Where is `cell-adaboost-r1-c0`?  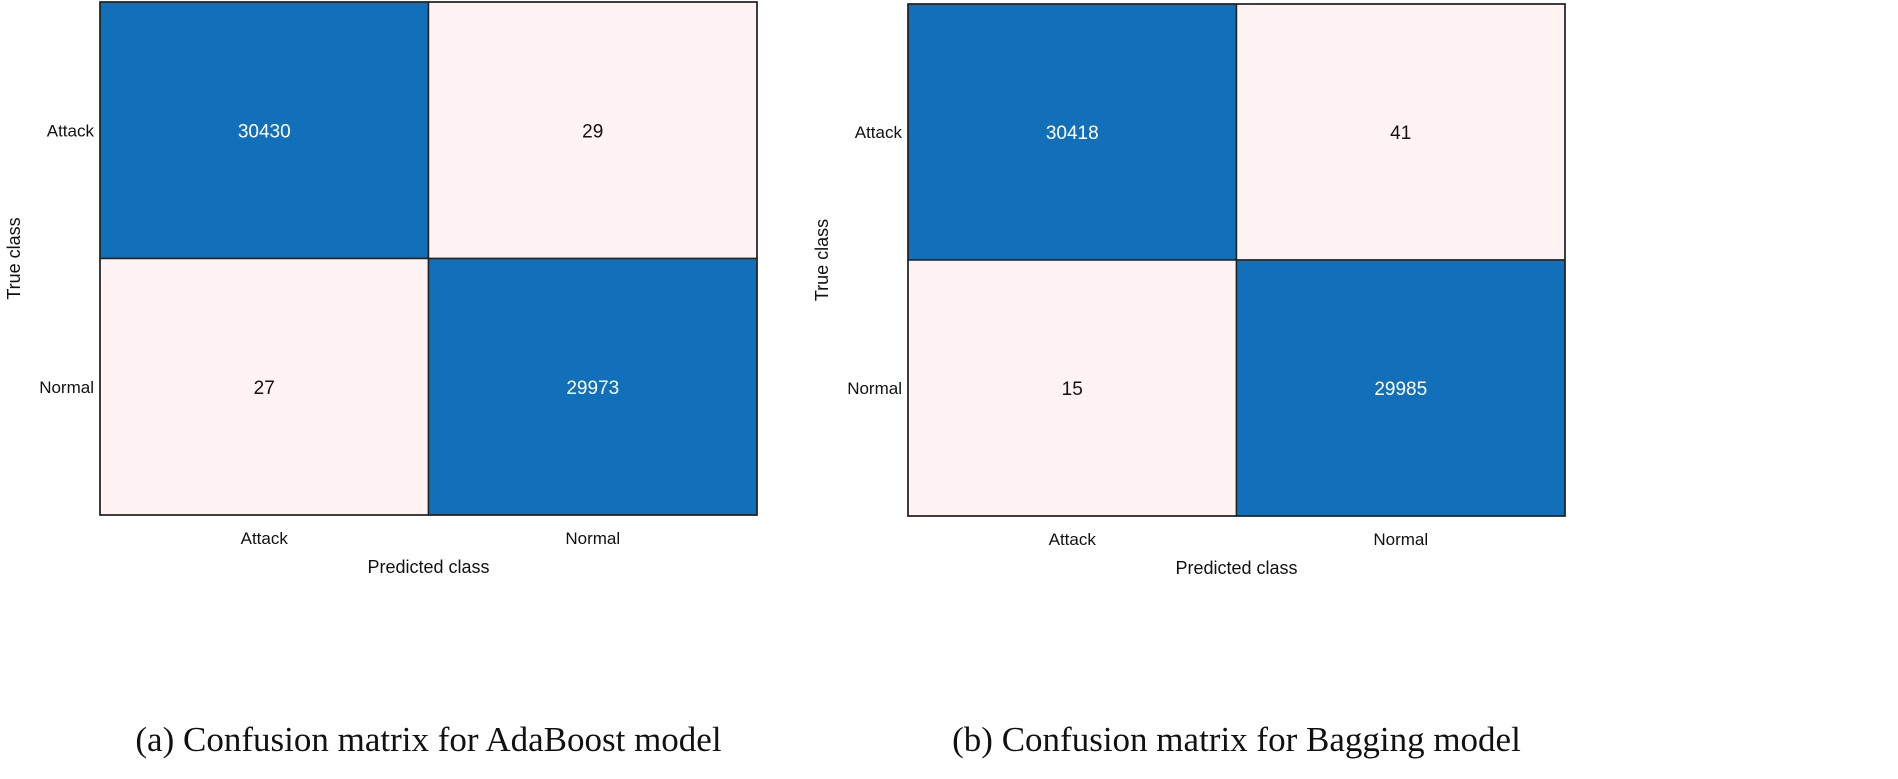
cell-adaboost-r1-c0 is located at coordinates (264, 386).